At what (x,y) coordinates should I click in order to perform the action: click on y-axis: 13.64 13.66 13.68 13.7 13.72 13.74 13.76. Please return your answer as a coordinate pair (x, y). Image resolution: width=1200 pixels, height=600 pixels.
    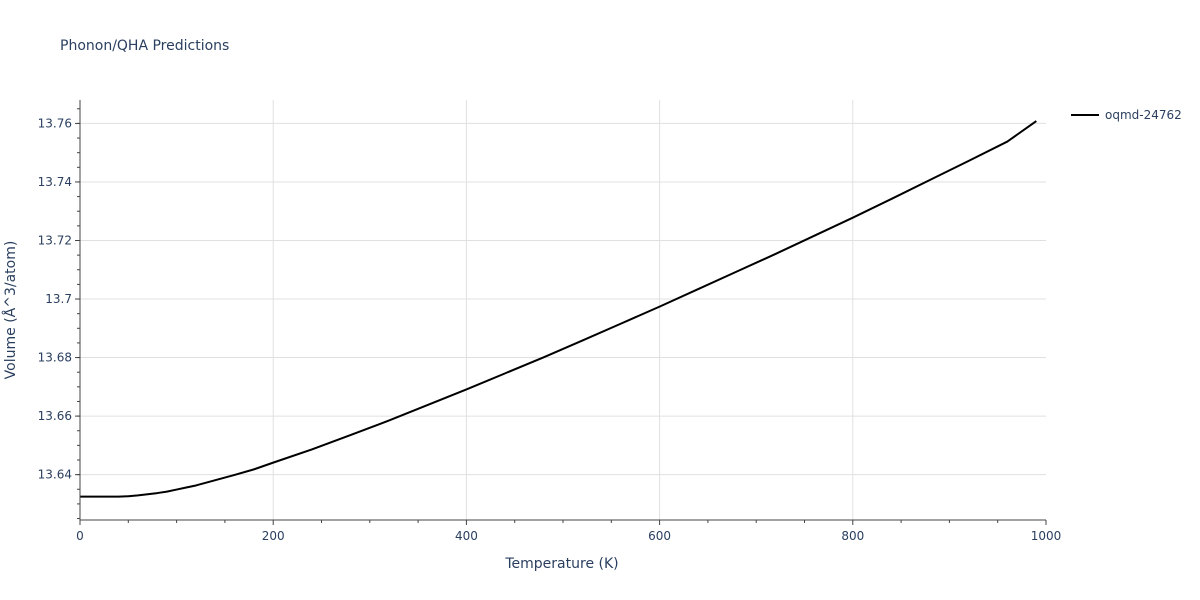
    Looking at the image, I should click on (59, 310).